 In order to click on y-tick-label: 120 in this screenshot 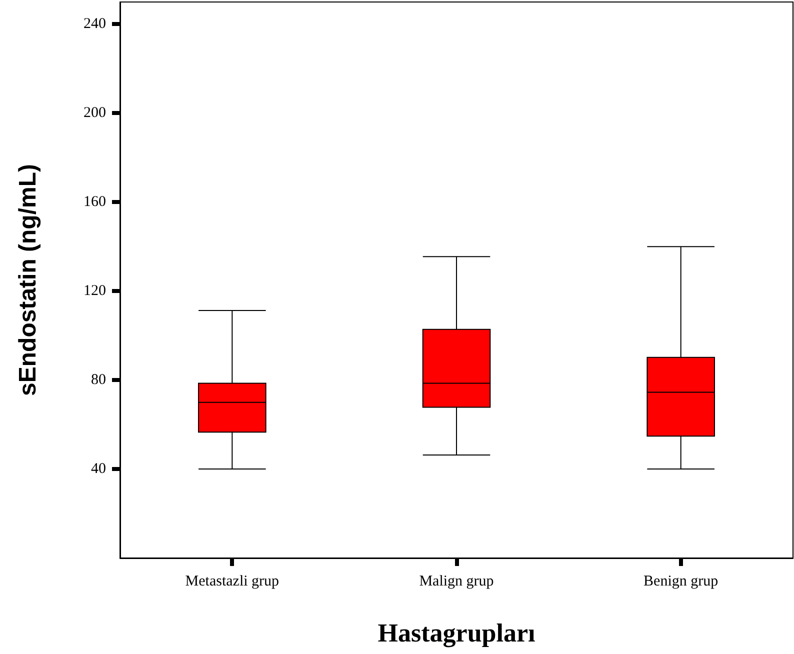, I will do `click(95, 291)`.